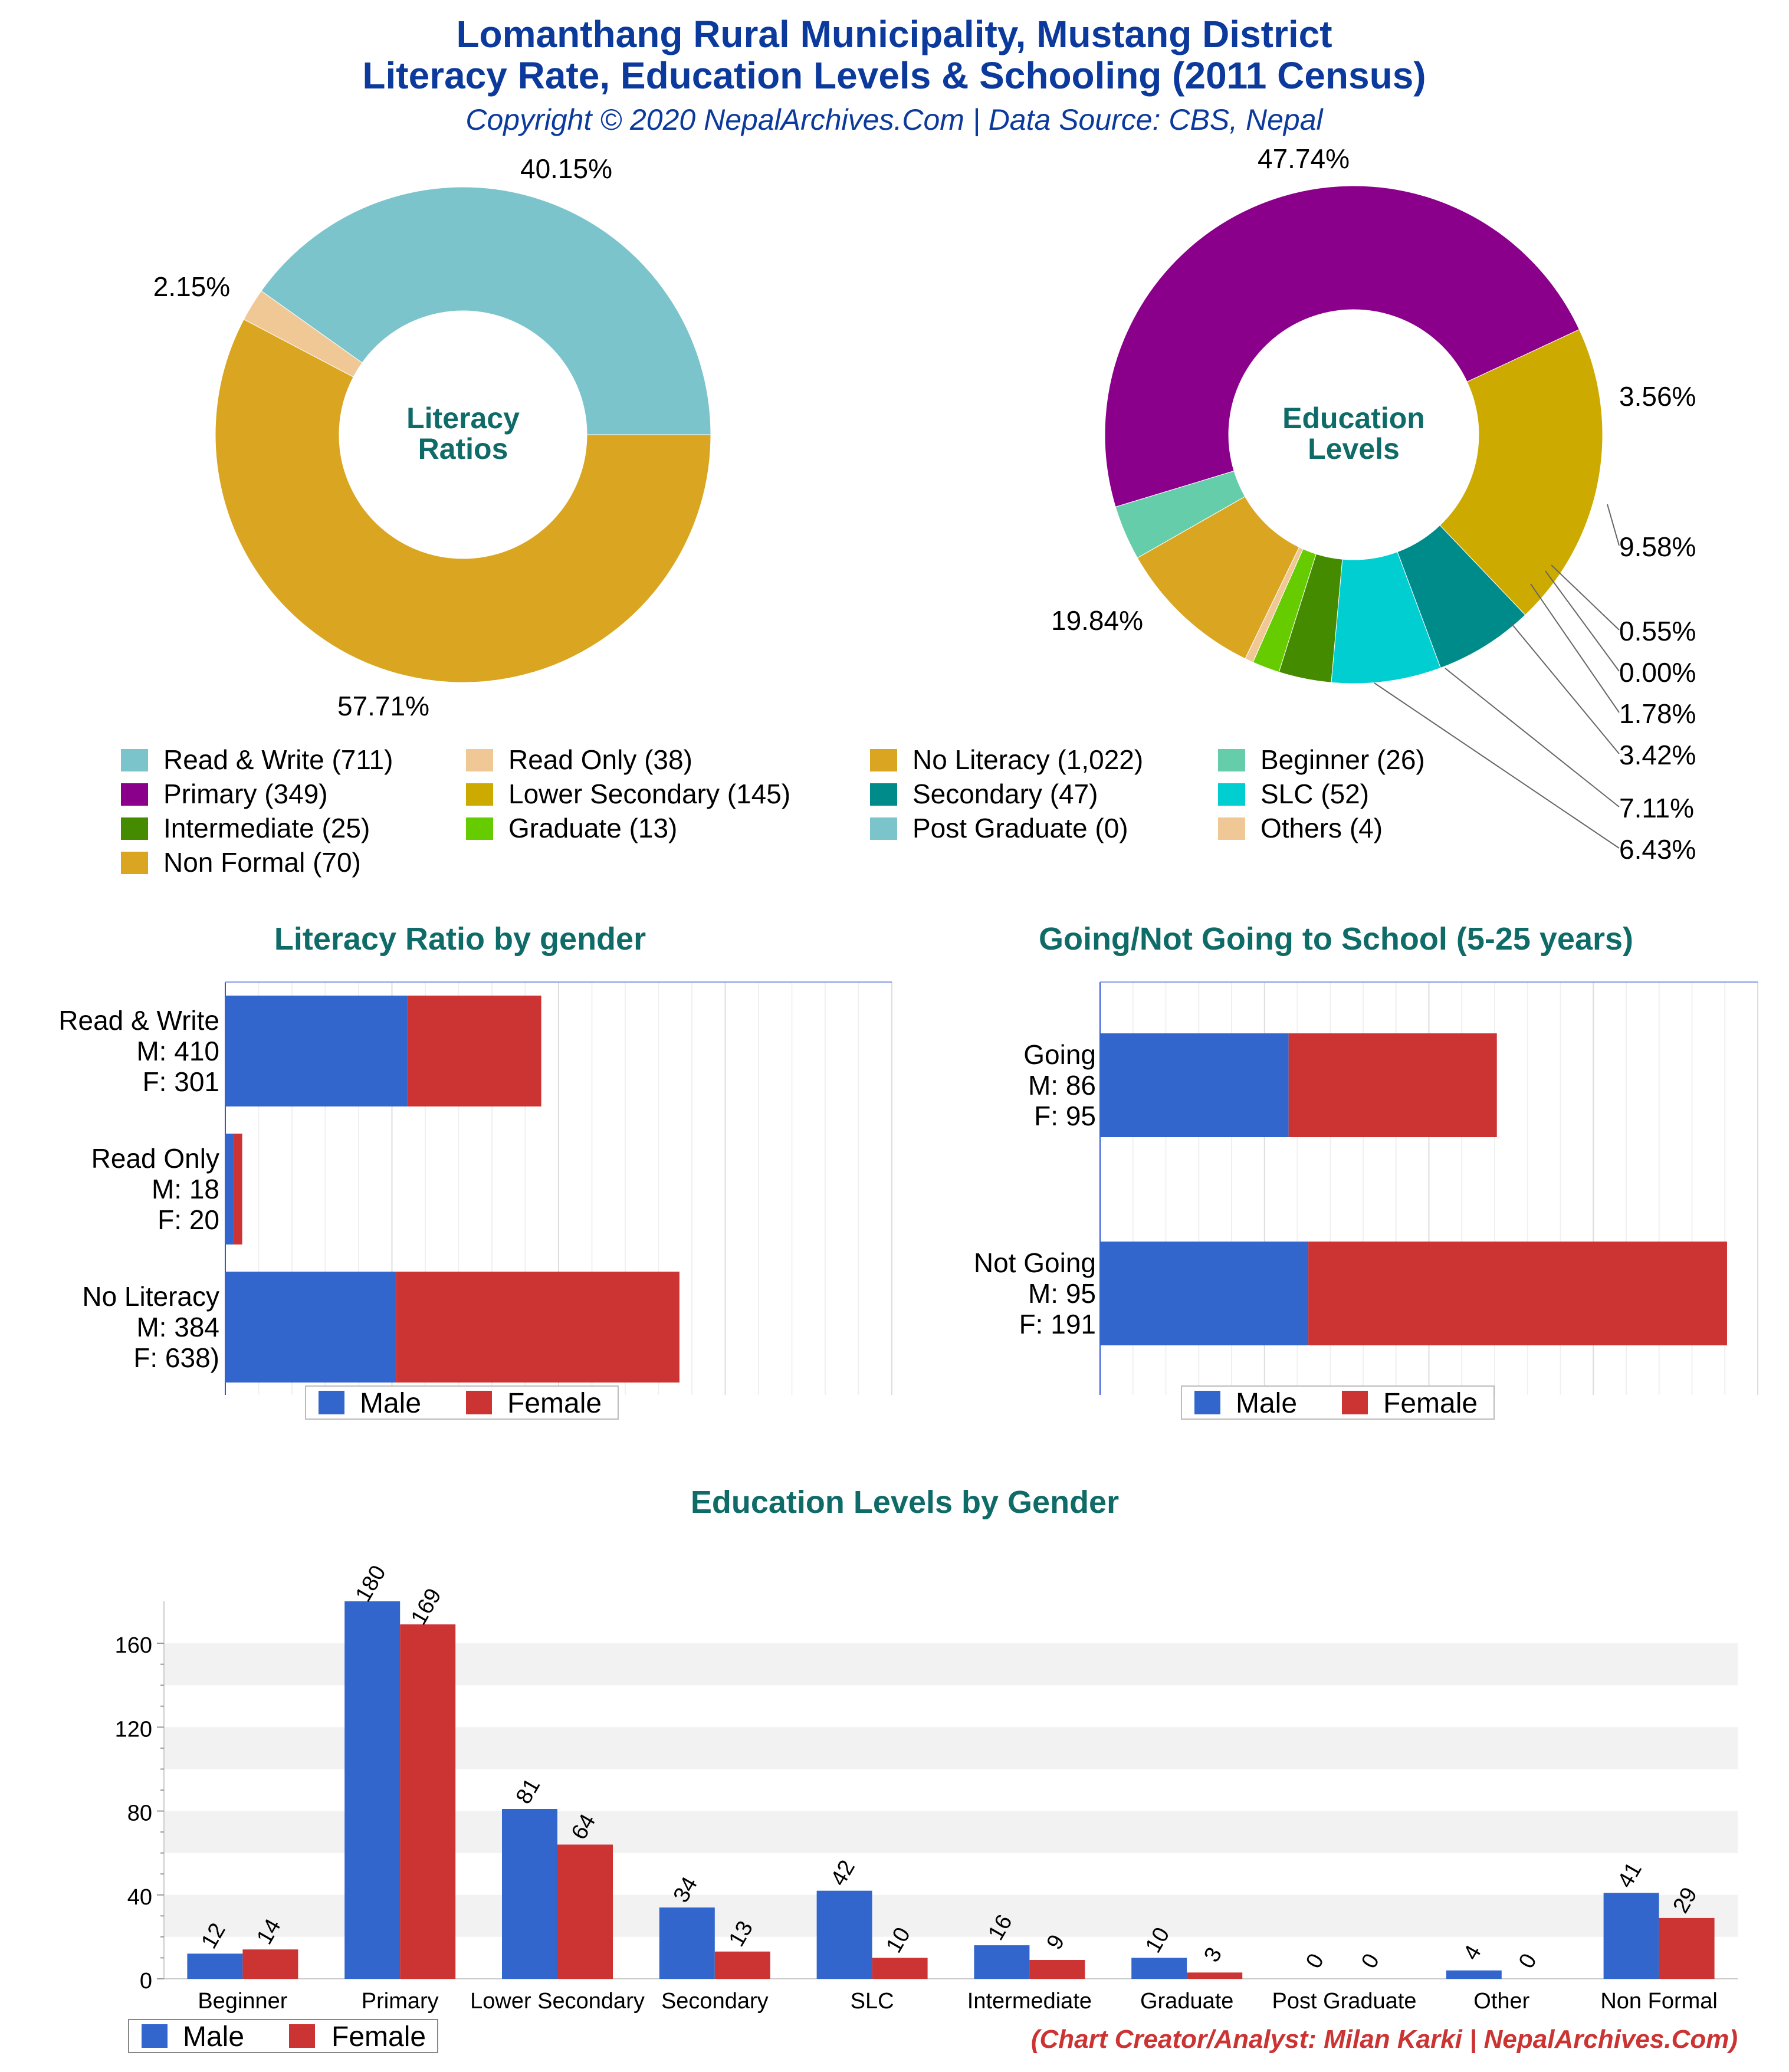  I want to click on literacy-gender-bar-female-read-write, so click(474, 1051).